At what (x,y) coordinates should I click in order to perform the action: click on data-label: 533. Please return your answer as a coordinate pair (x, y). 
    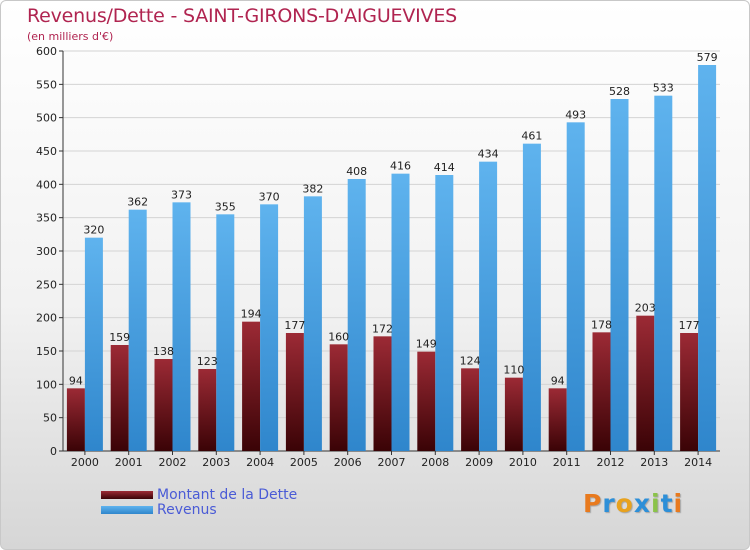
    Looking at the image, I should click on (663, 88).